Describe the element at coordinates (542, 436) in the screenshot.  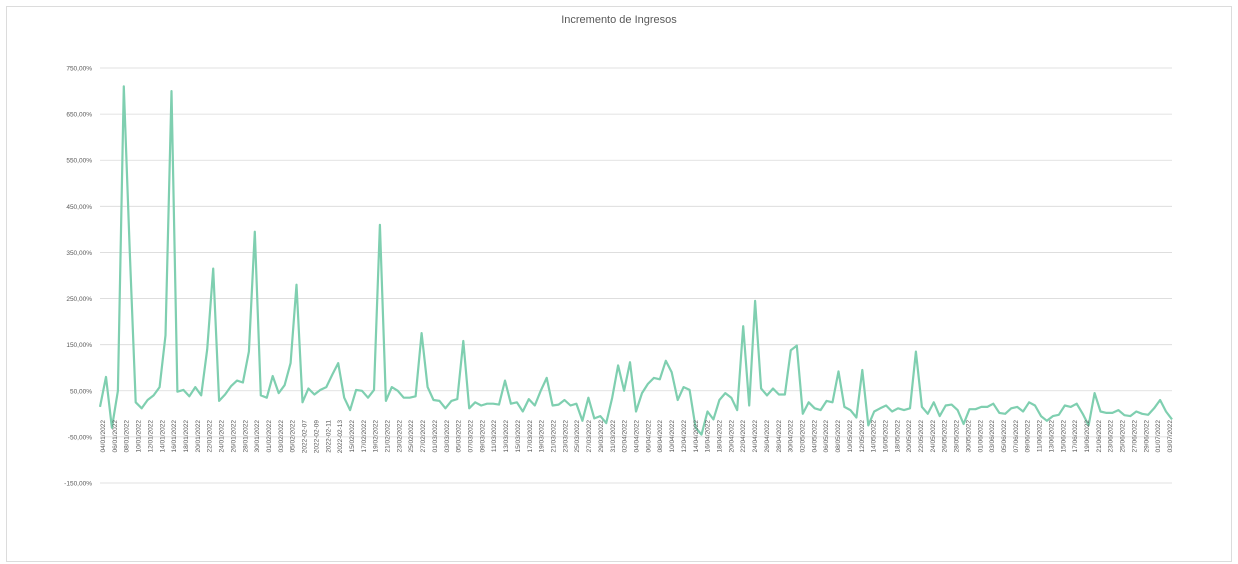
I see `x-tick-label: 19/03/2022` at that location.